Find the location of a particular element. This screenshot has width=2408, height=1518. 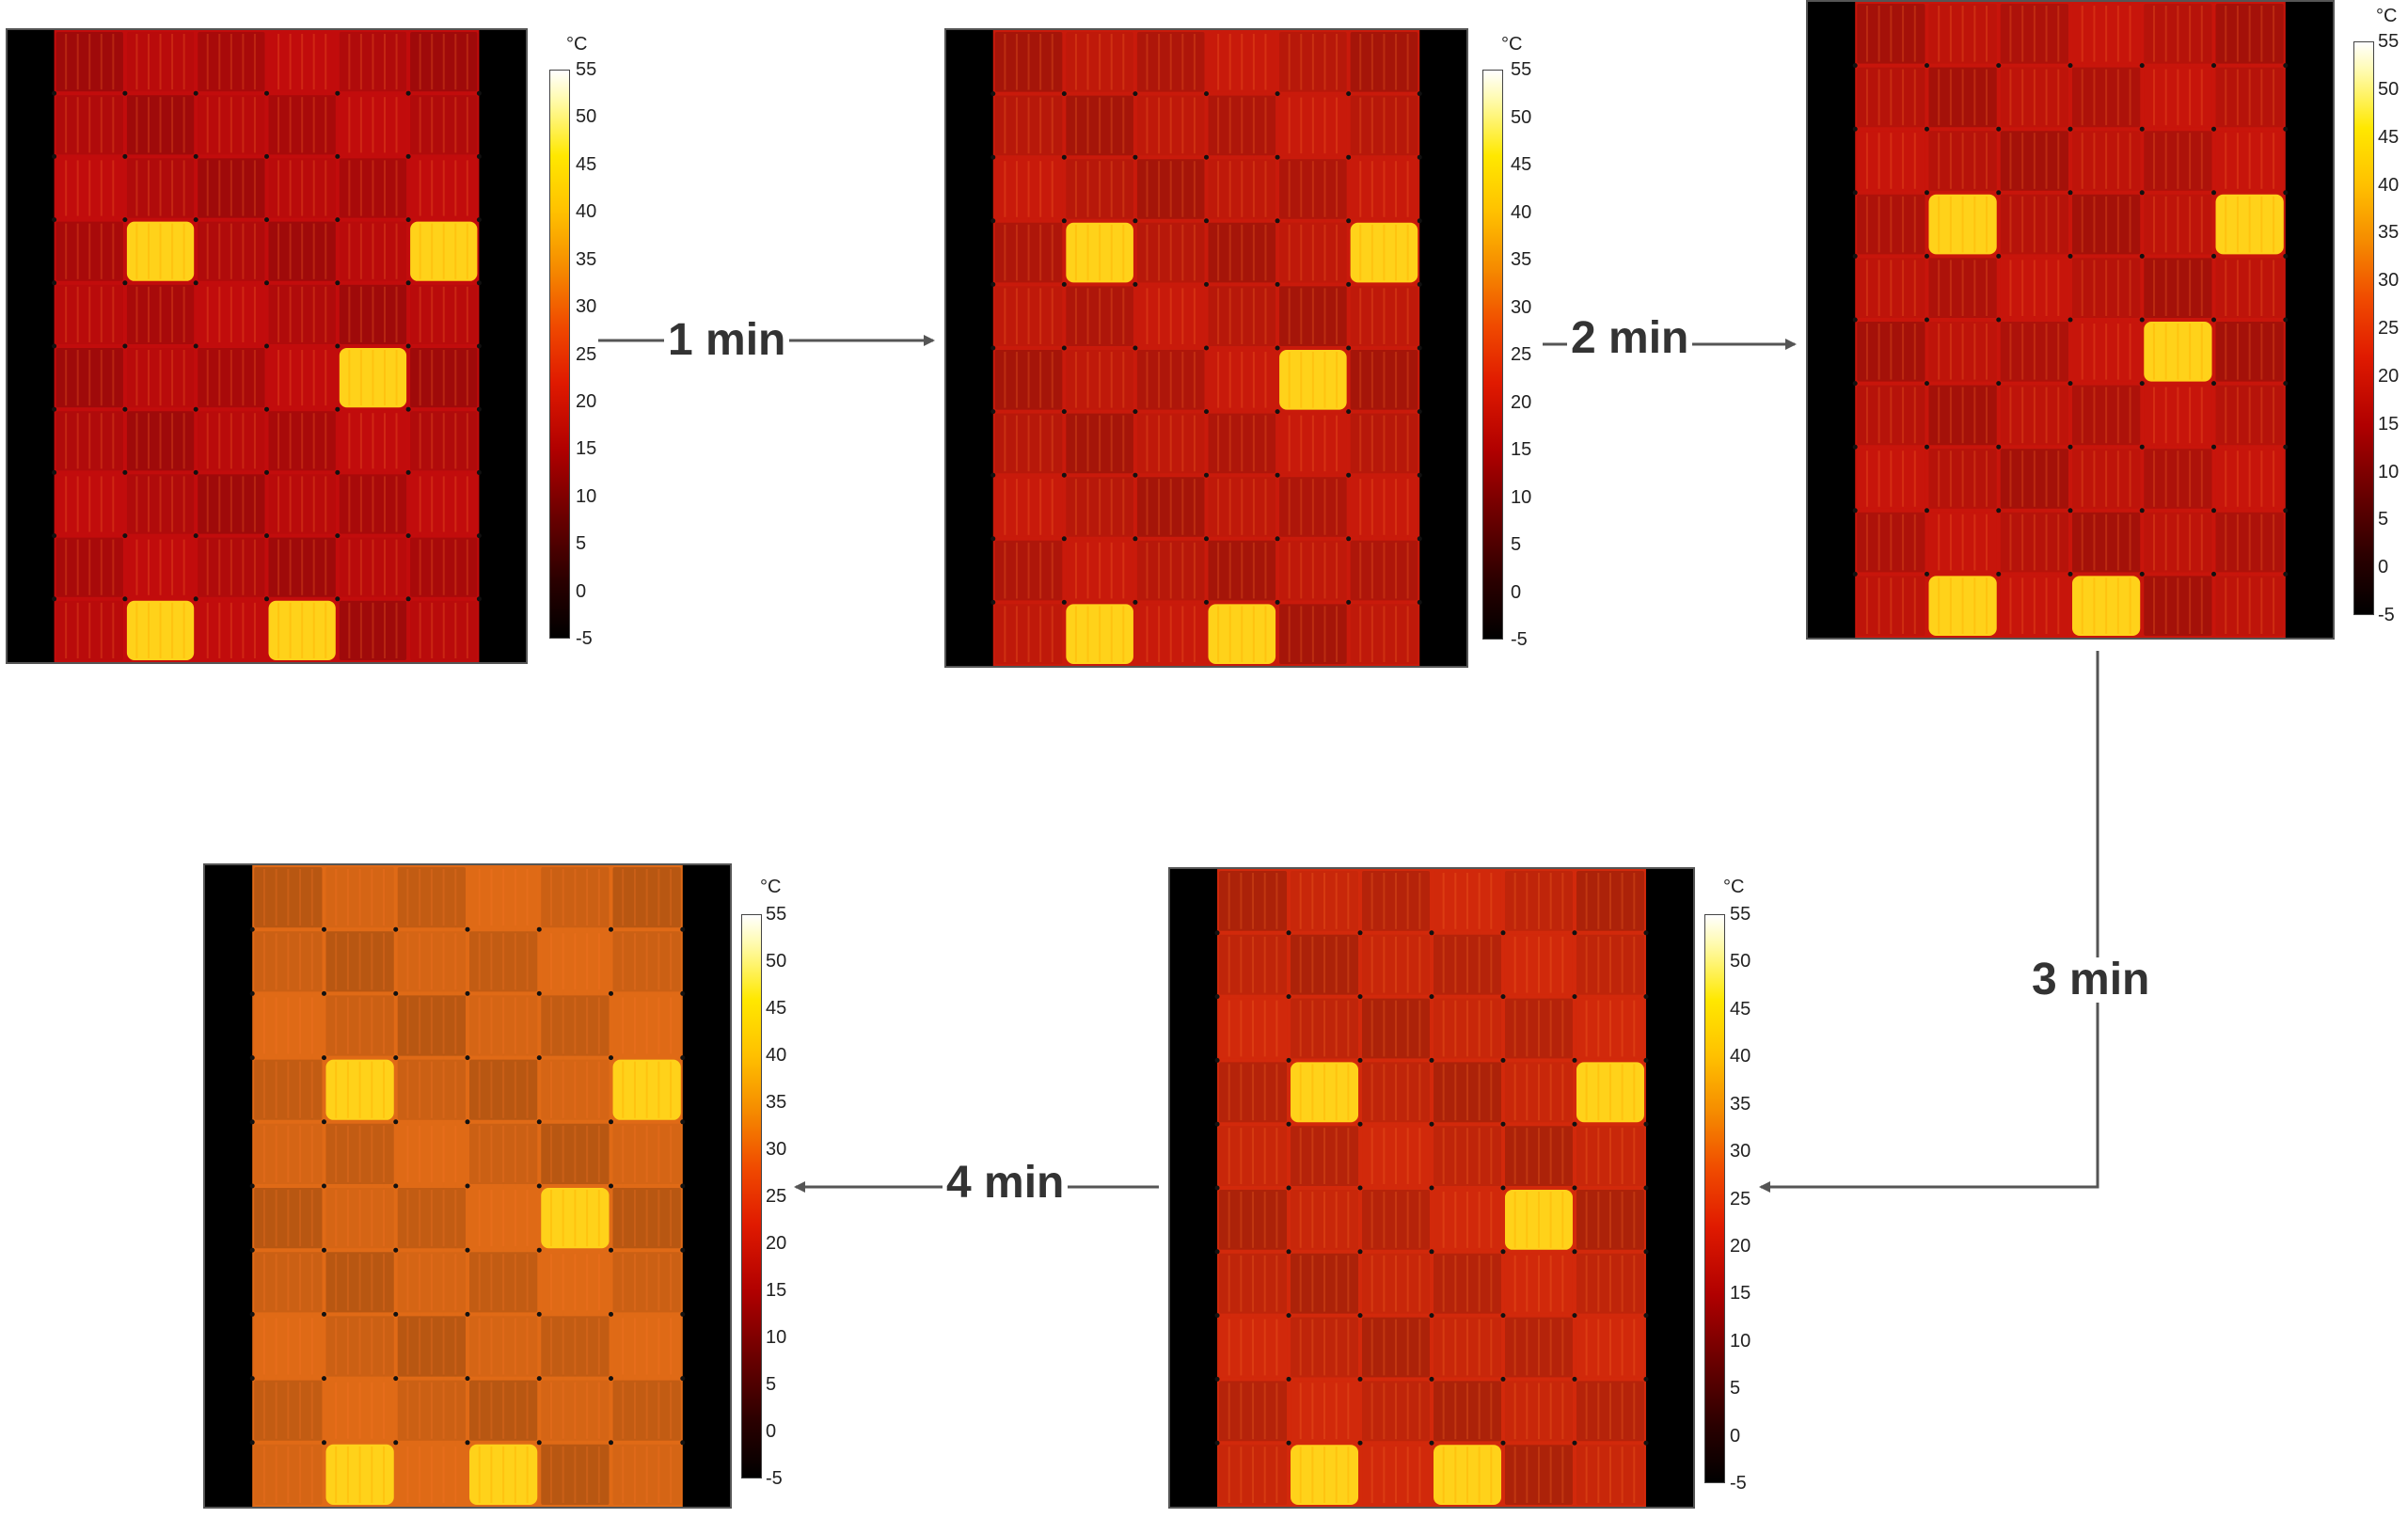

colorbar-tick-label: 50 is located at coordinates (1522, 117).